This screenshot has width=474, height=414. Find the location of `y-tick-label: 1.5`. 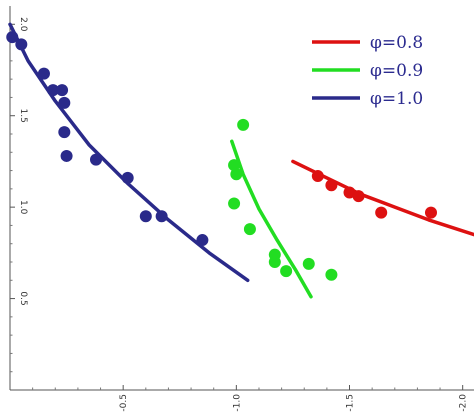

y-tick-label: 1.5 is located at coordinates (23, 116).